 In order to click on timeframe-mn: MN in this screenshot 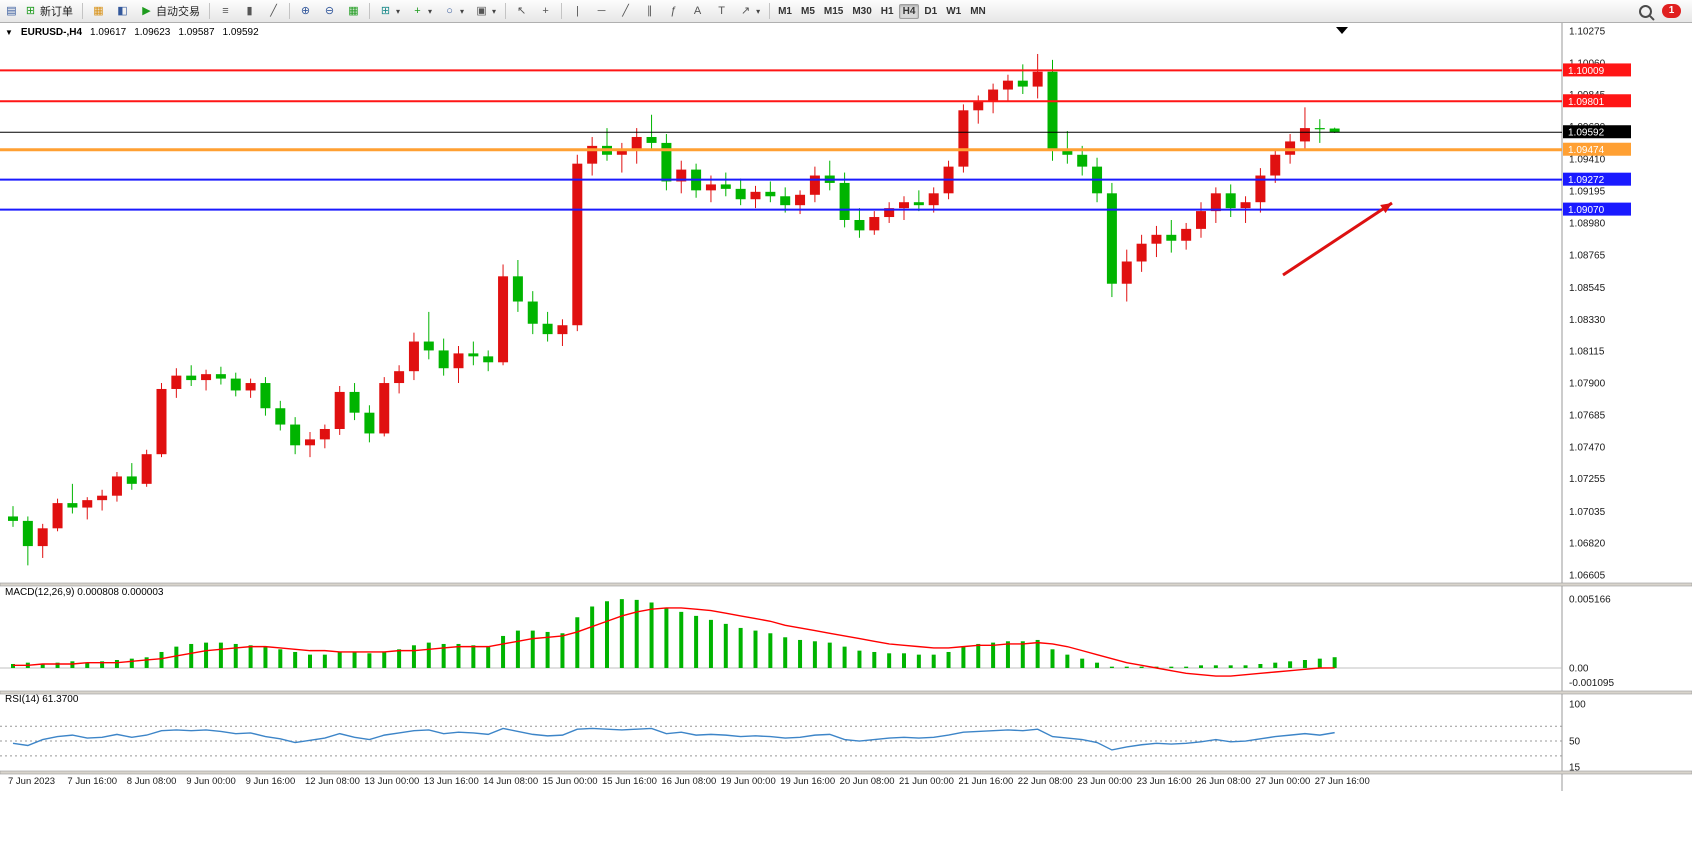, I will do `click(978, 11)`.